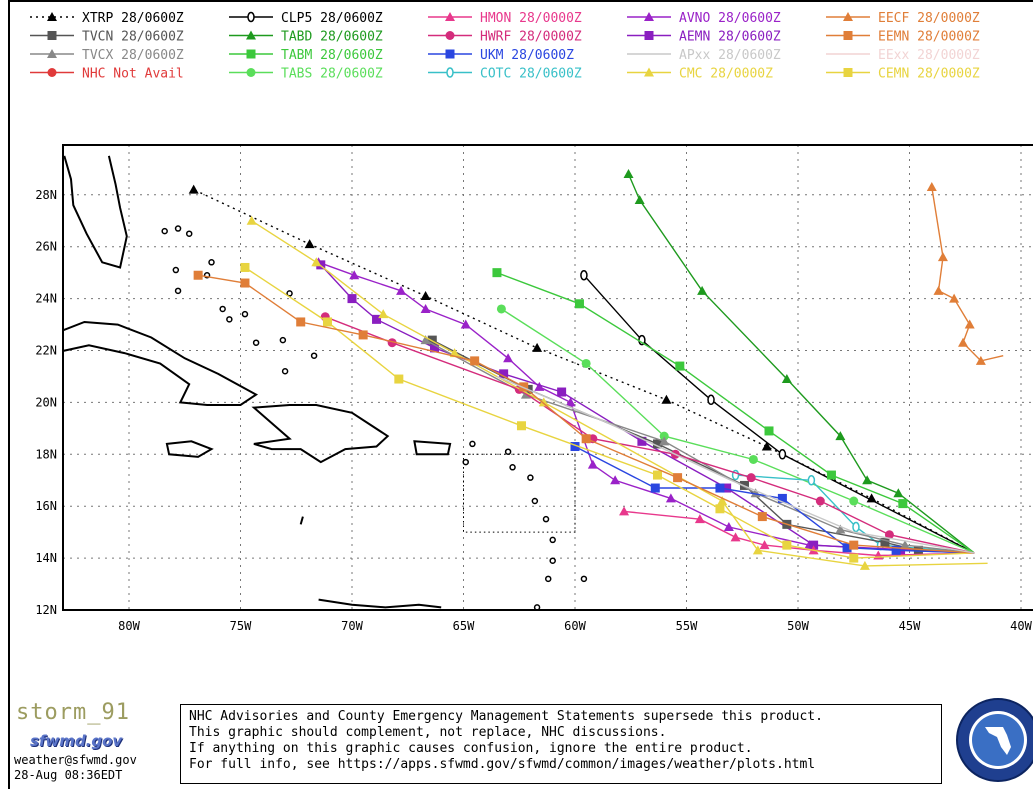 The height and width of the screenshot is (789, 1033). What do you see at coordinates (306, 74) in the screenshot?
I see `legend-item: TABS 28/0600Z` at bounding box center [306, 74].